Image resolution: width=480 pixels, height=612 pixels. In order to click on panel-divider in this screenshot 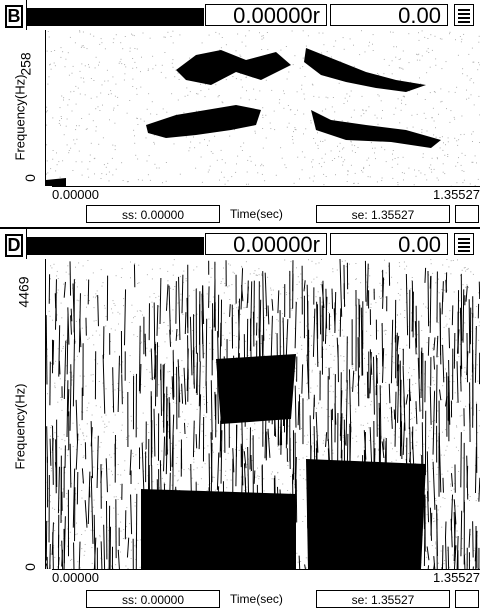, I will do `click(240, 228)`.